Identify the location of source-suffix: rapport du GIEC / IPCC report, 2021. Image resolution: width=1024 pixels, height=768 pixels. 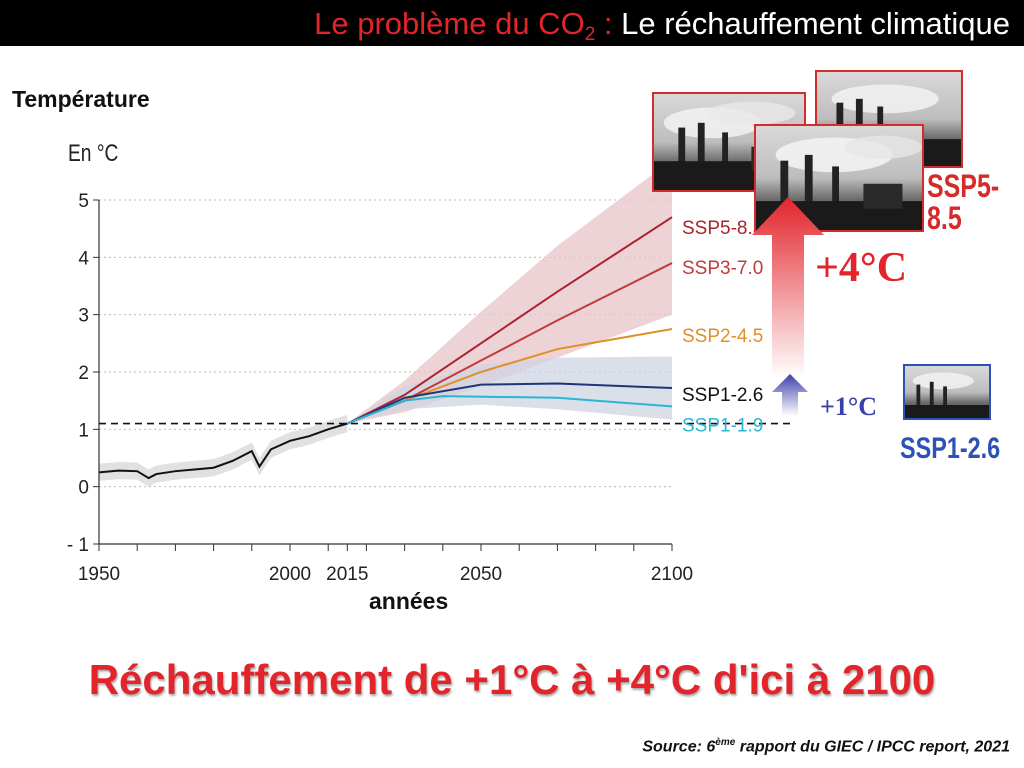
(872, 747).